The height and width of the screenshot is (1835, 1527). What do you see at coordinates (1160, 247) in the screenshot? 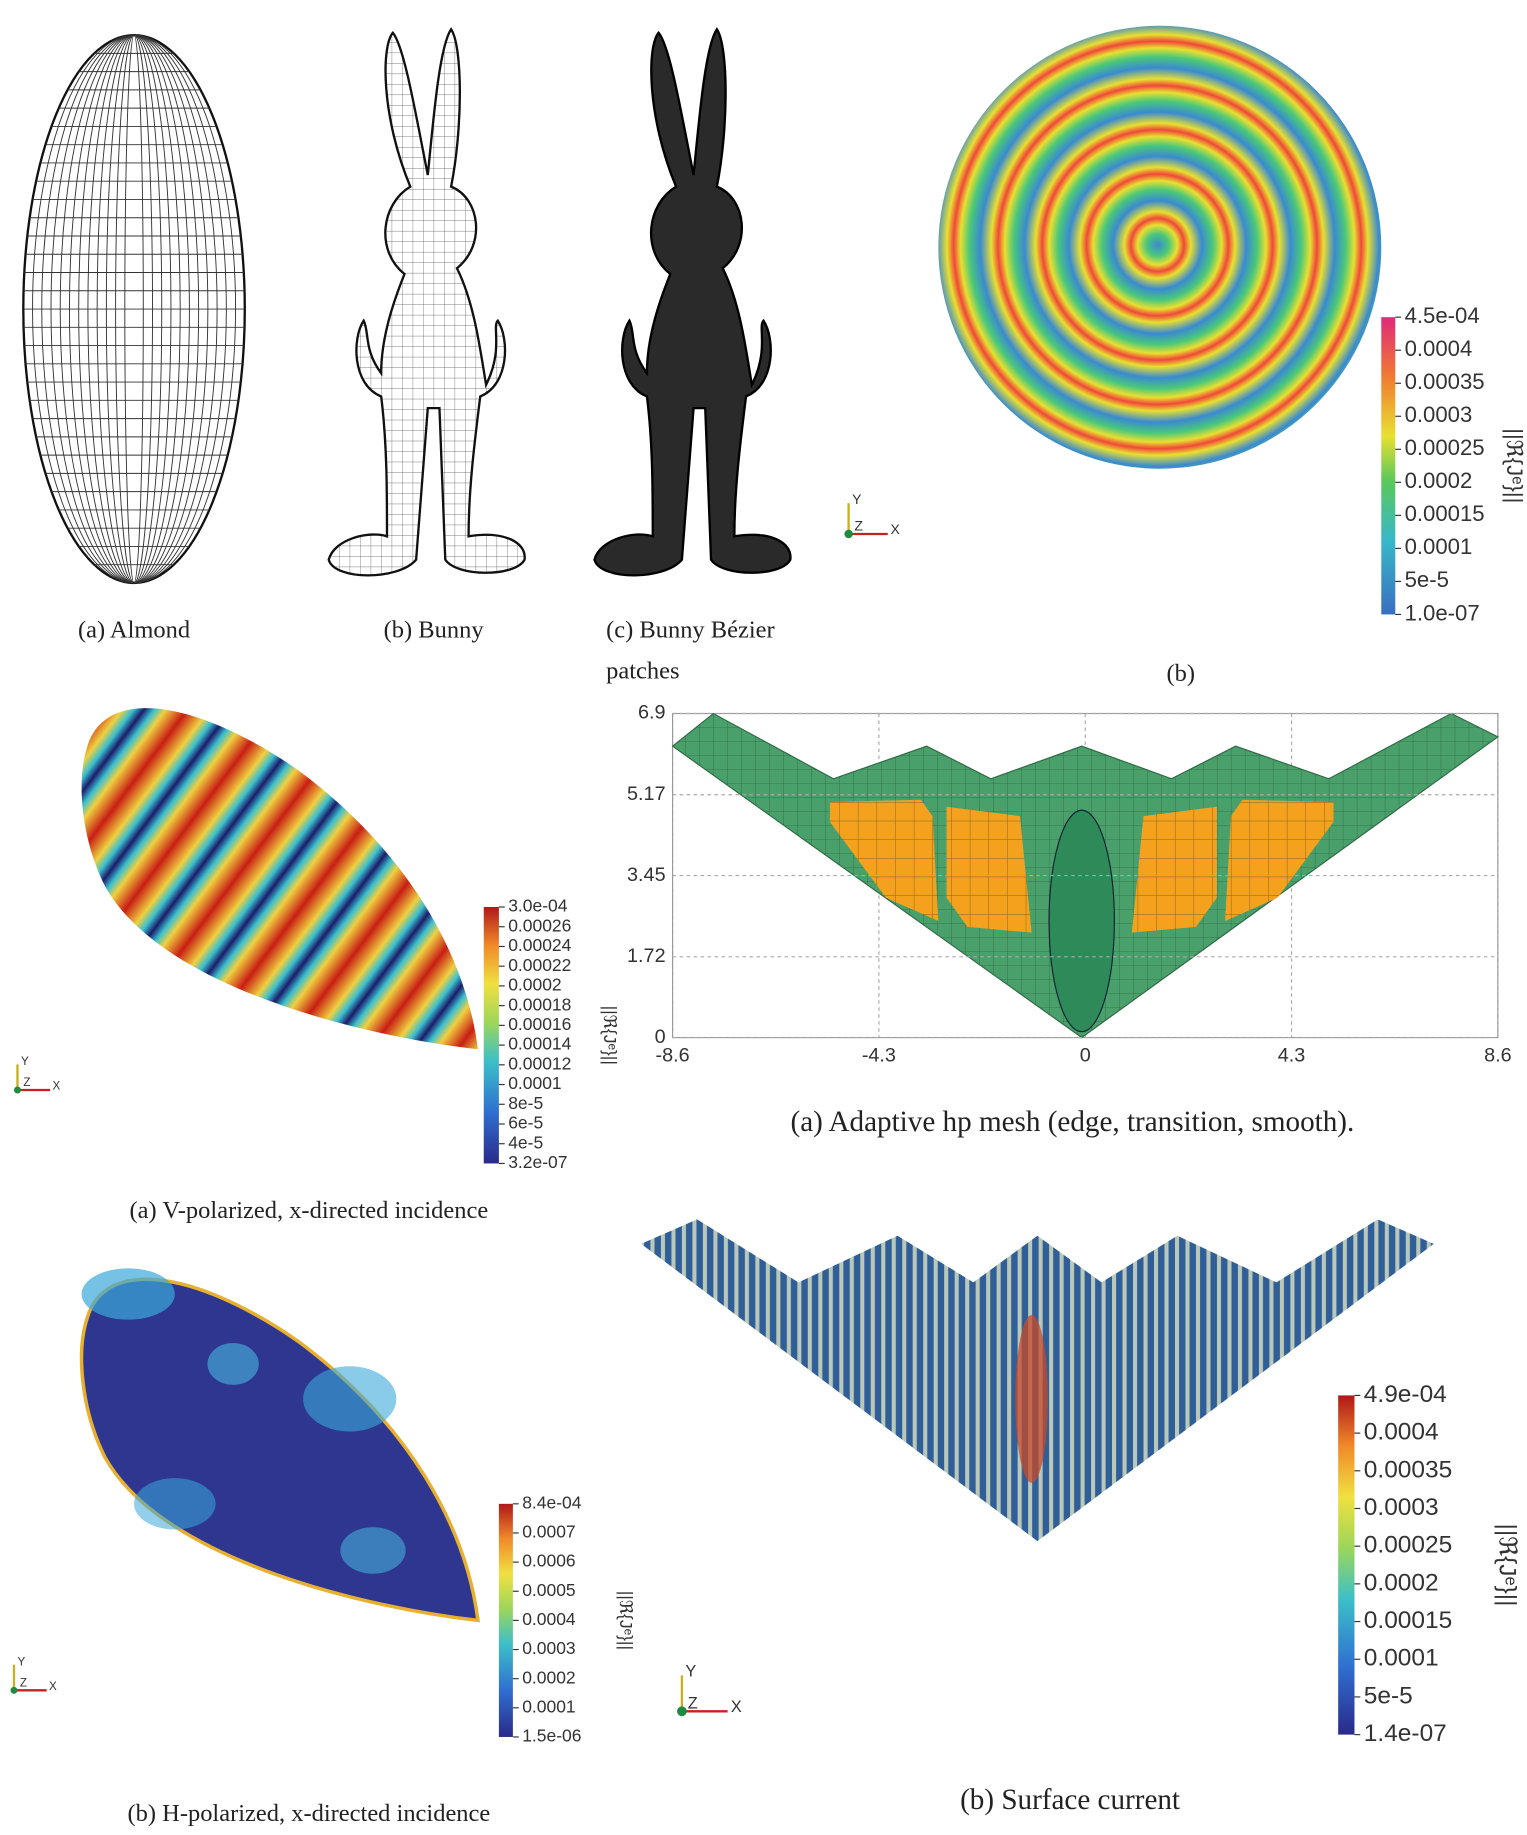
I see `sphere-current` at bounding box center [1160, 247].